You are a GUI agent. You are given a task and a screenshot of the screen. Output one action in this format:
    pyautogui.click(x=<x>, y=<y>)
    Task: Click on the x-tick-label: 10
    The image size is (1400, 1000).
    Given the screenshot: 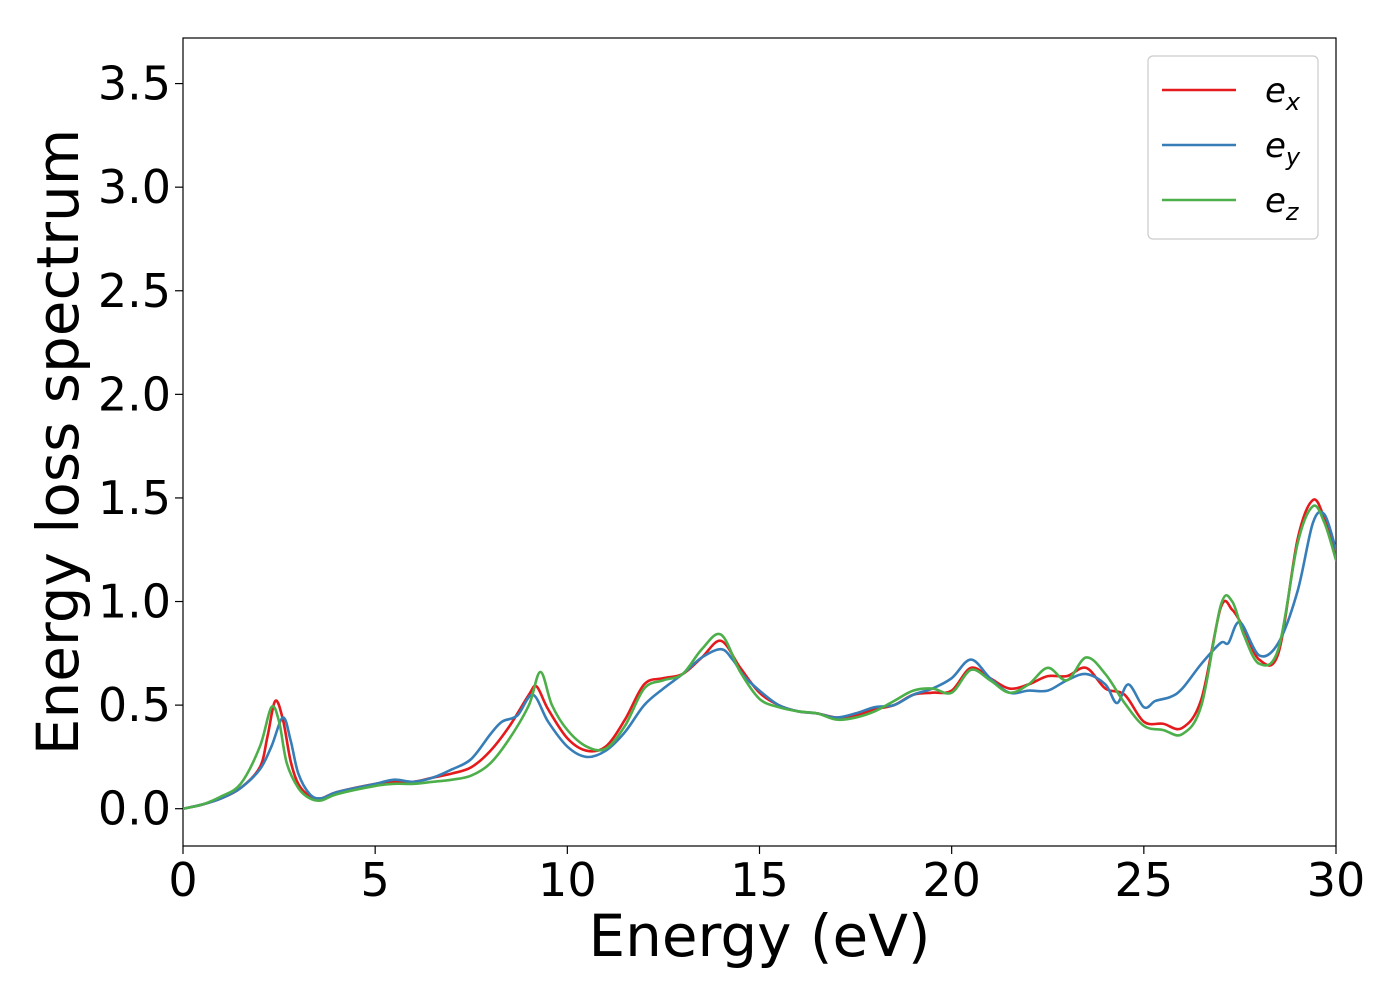 What is the action you would take?
    pyautogui.click(x=567, y=880)
    